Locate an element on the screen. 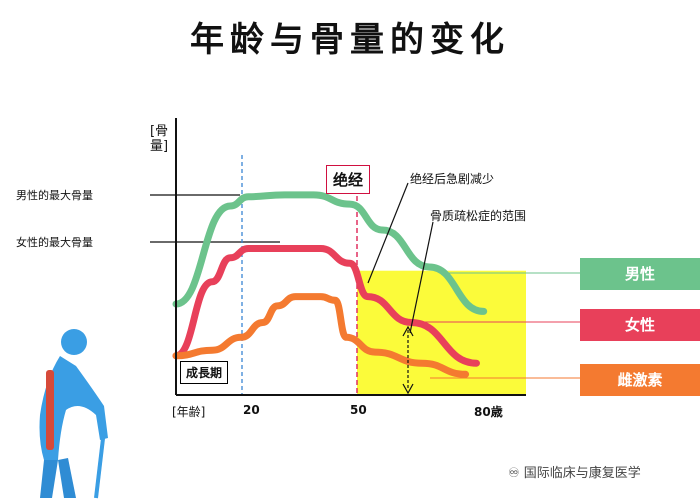 This screenshot has height=500, width=700. chart-title: 年龄与骨量的变化 is located at coordinates (350, 40).